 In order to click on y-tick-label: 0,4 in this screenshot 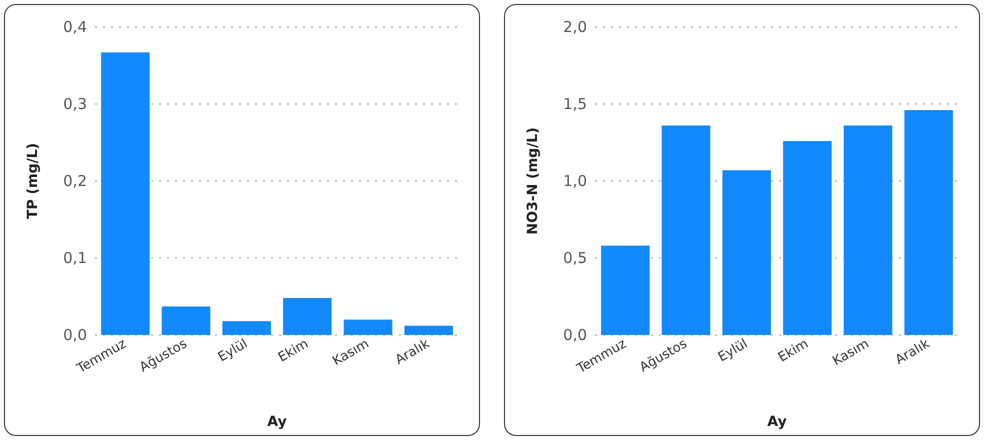, I will do `click(75, 27)`.